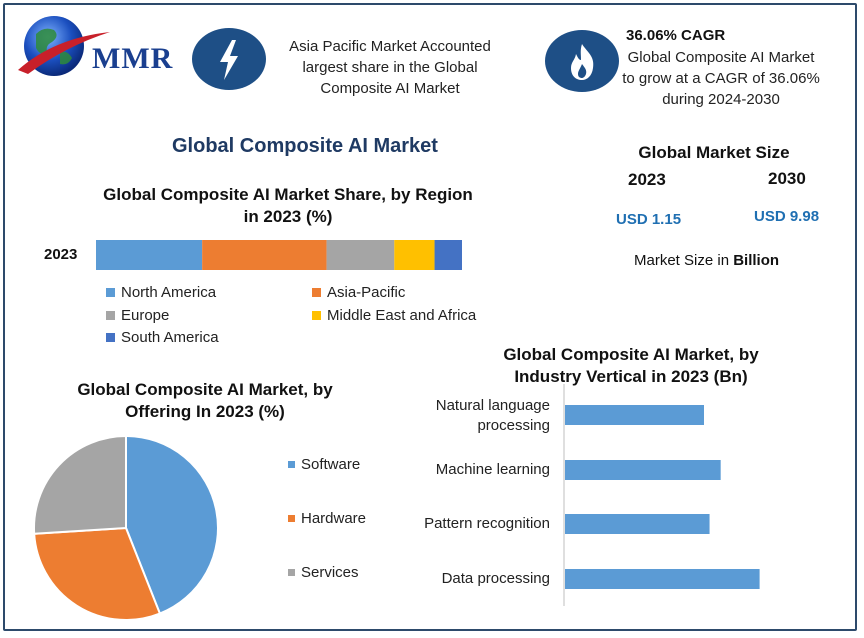  What do you see at coordinates (756, 260) in the screenshot?
I see `market-size-unit-bold: Billion` at bounding box center [756, 260].